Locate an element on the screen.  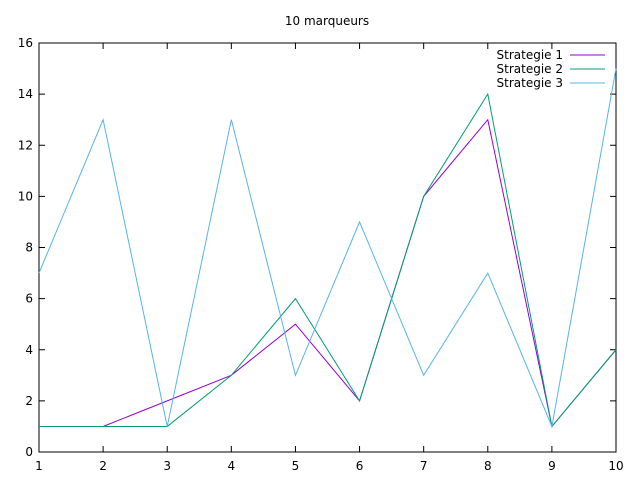
legend-label-3: Strategie 3 is located at coordinates (530, 83).